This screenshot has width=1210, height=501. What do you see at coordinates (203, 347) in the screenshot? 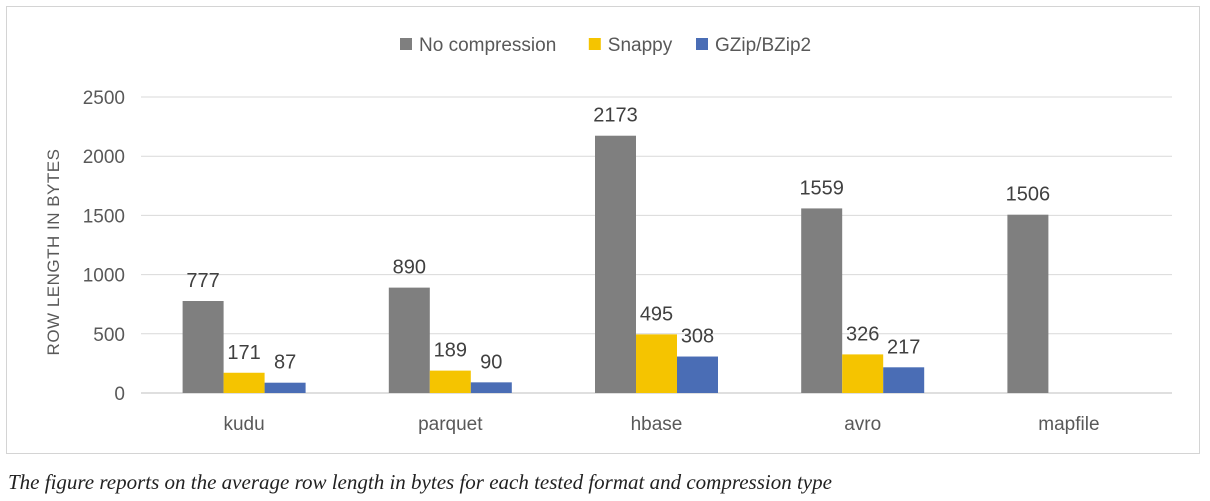
I see `bar-kudu-no-compression` at bounding box center [203, 347].